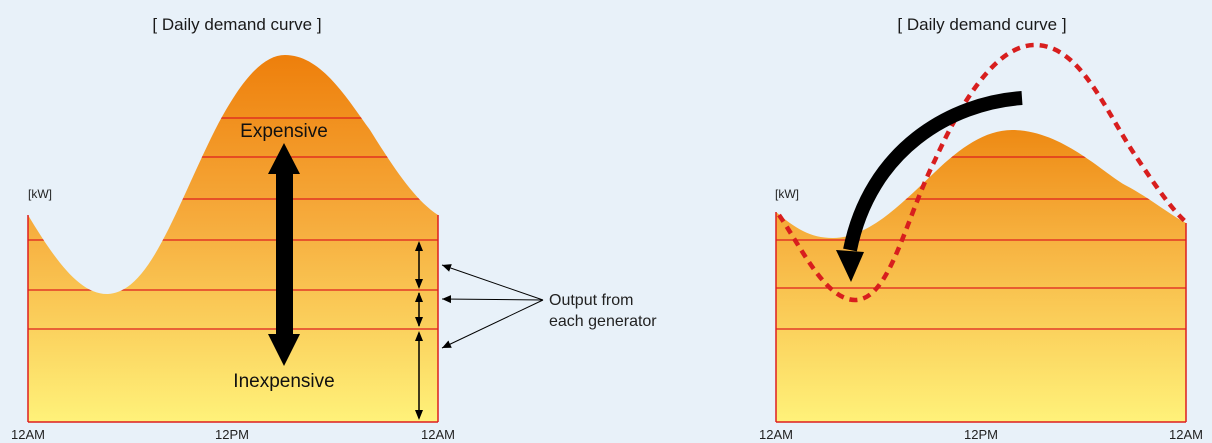 The width and height of the screenshot is (1212, 443). I want to click on cost-double-arrow, so click(284, 254).